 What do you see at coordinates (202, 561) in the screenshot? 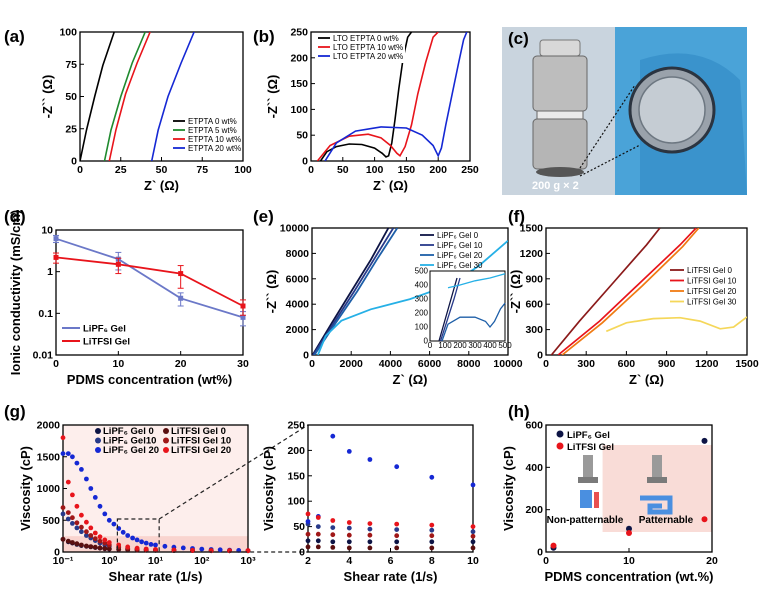
I see `x-tick-label-g1: 10²` at bounding box center [202, 561].